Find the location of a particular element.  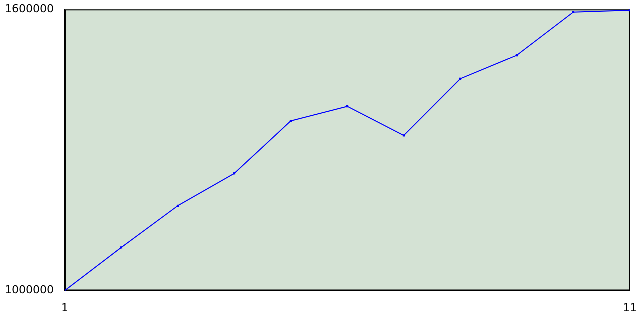

y-tick-label: 1600000 is located at coordinates (29, 9).